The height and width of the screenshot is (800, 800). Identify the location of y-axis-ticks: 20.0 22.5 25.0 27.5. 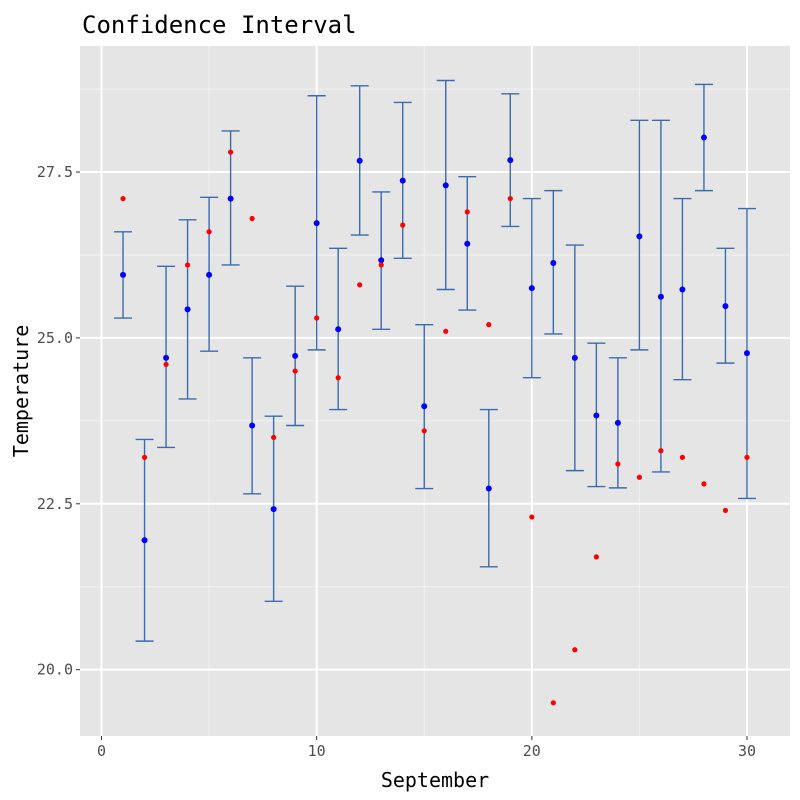
(58, 421).